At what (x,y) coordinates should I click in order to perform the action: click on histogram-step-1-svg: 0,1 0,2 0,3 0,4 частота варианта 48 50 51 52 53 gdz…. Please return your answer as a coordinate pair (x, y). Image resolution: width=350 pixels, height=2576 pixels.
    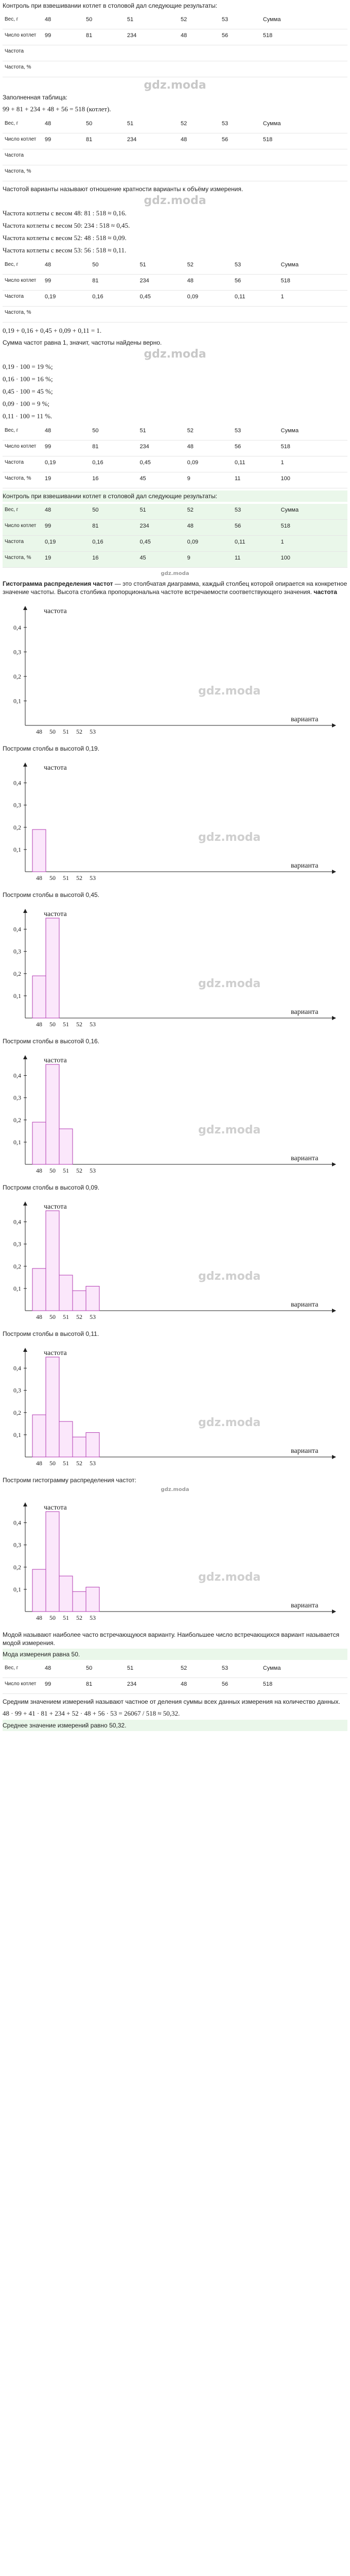
    Looking at the image, I should click on (174, 822).